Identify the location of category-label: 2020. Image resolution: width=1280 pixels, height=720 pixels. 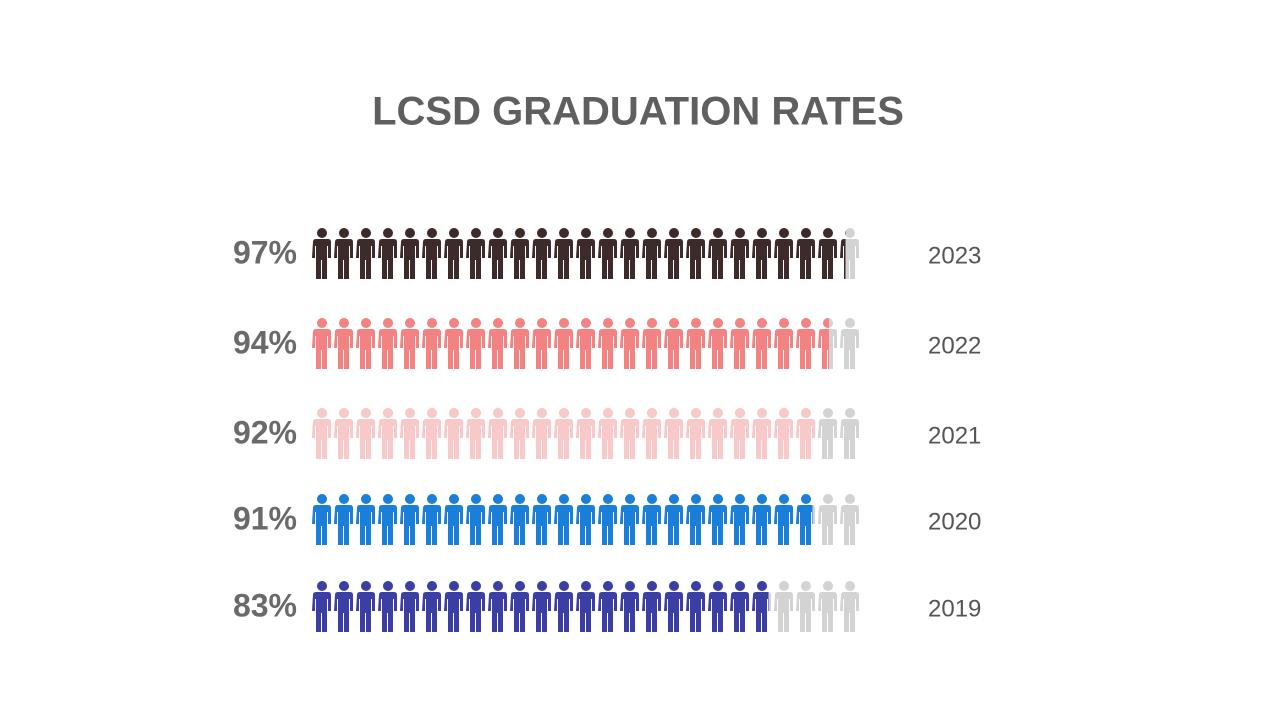
(954, 521).